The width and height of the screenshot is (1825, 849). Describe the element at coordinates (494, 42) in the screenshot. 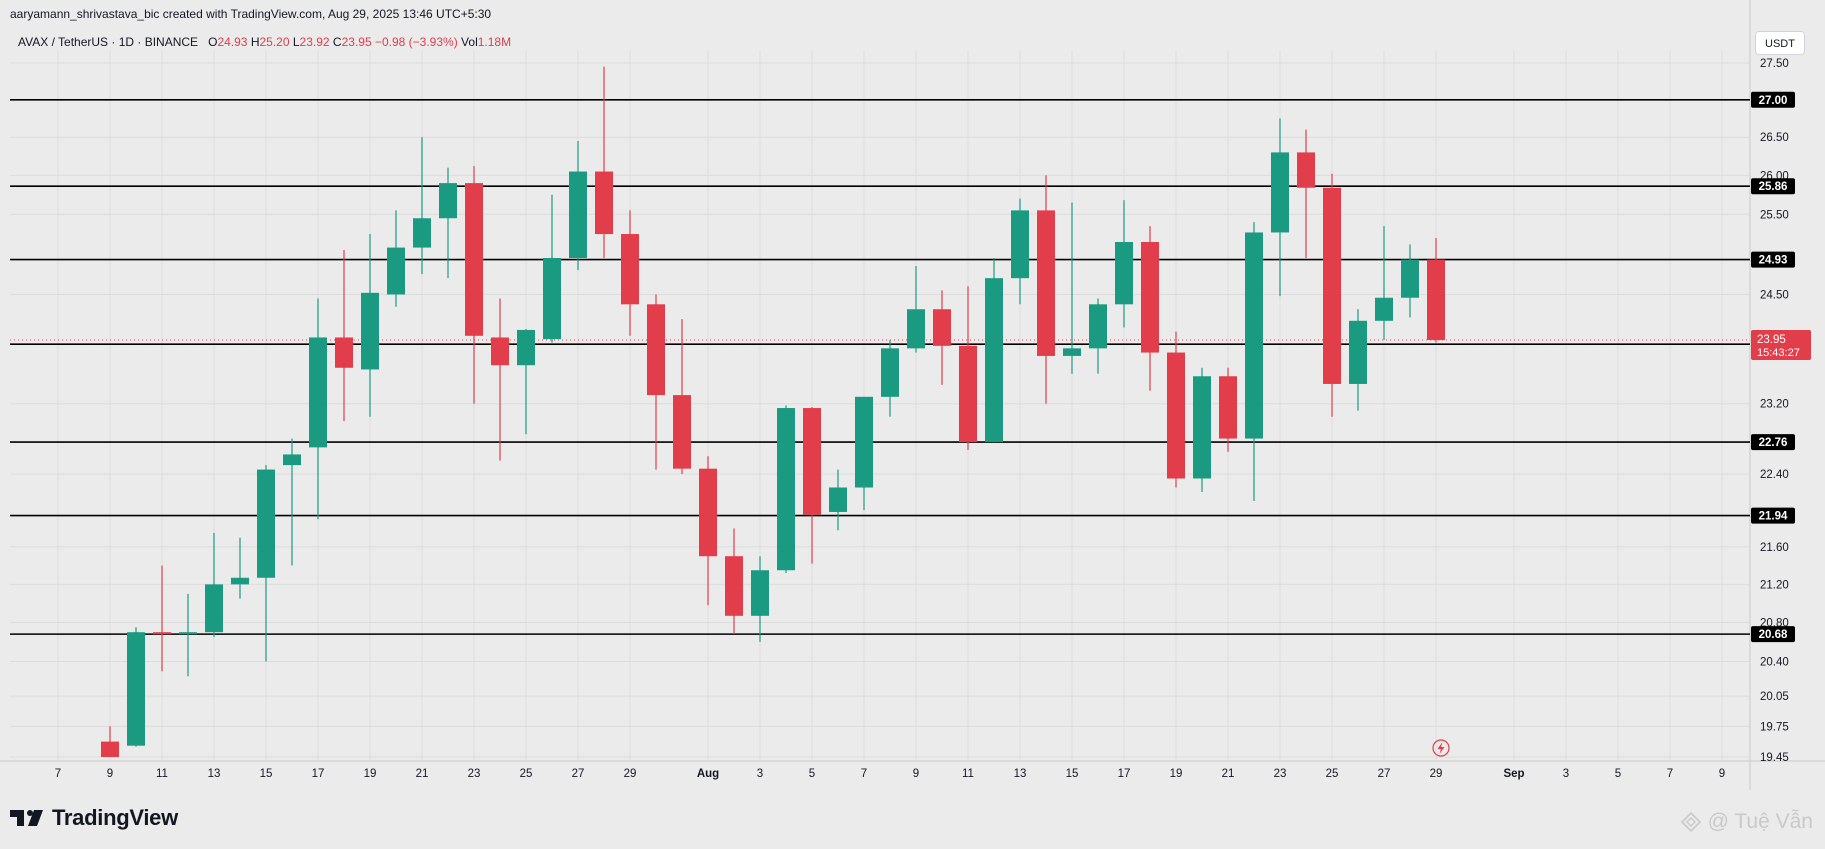

I see `volume-value: 1.18M` at that location.